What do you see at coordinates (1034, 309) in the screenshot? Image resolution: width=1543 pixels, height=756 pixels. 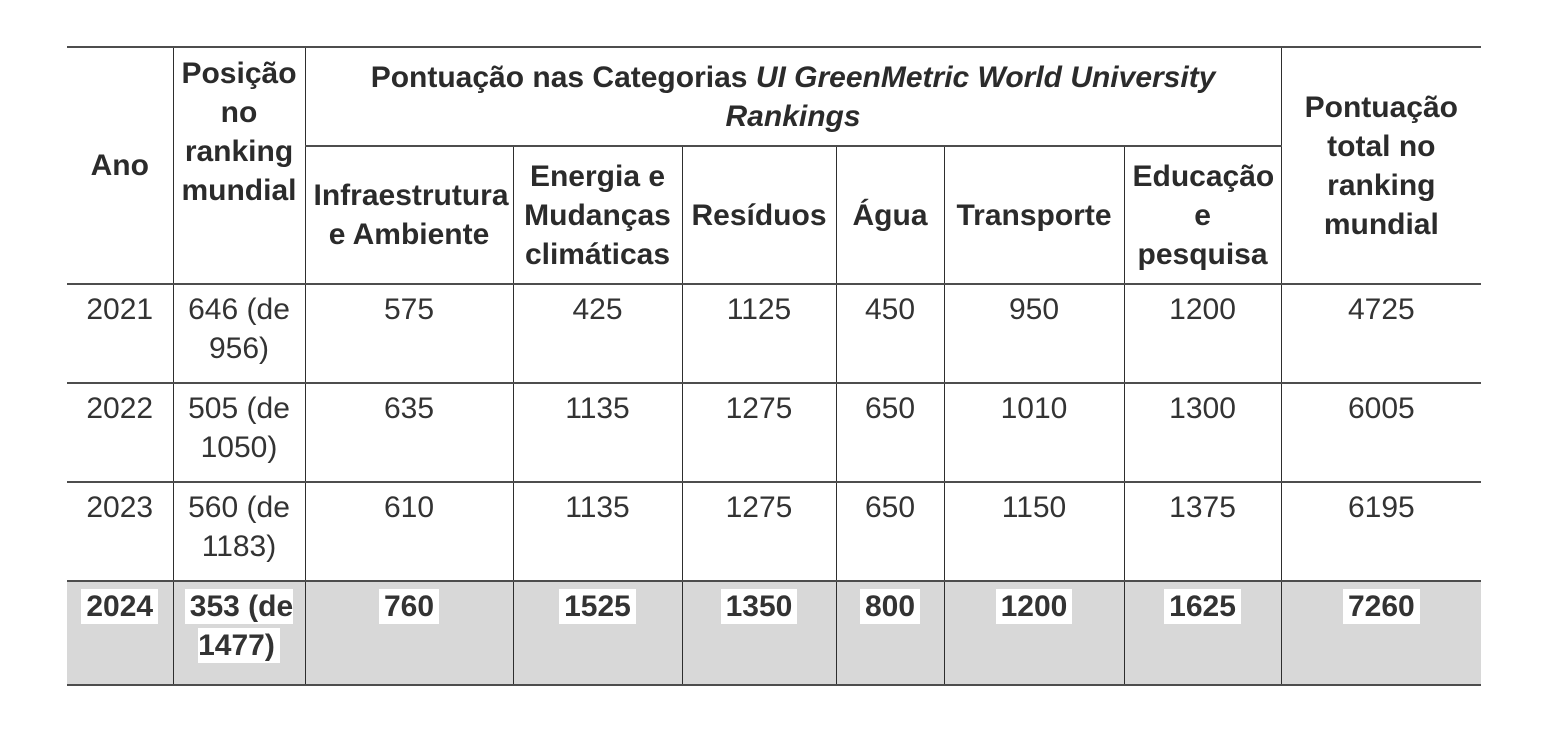 I see `score-value: 950` at bounding box center [1034, 309].